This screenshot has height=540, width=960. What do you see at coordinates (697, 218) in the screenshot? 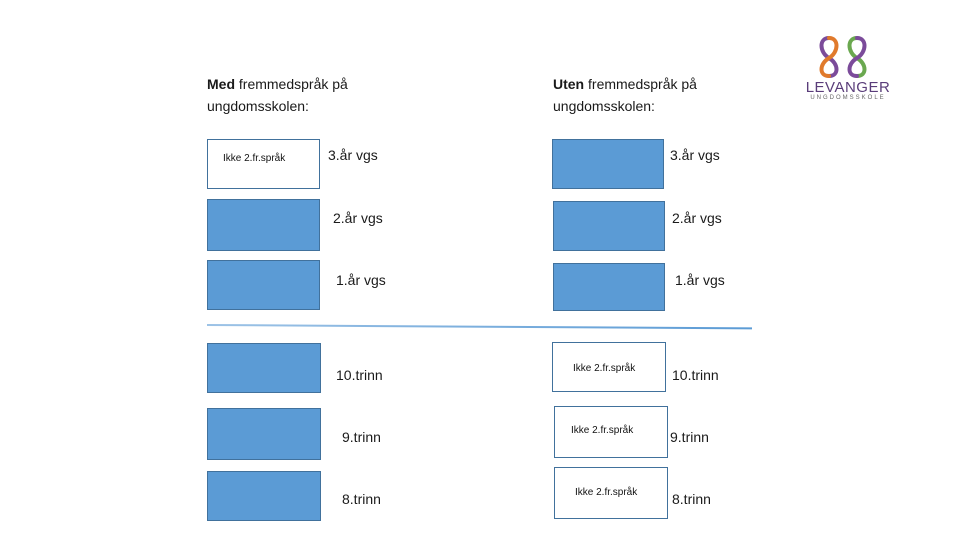
I see `right-level-vgs2: 2.år vgs` at bounding box center [697, 218].